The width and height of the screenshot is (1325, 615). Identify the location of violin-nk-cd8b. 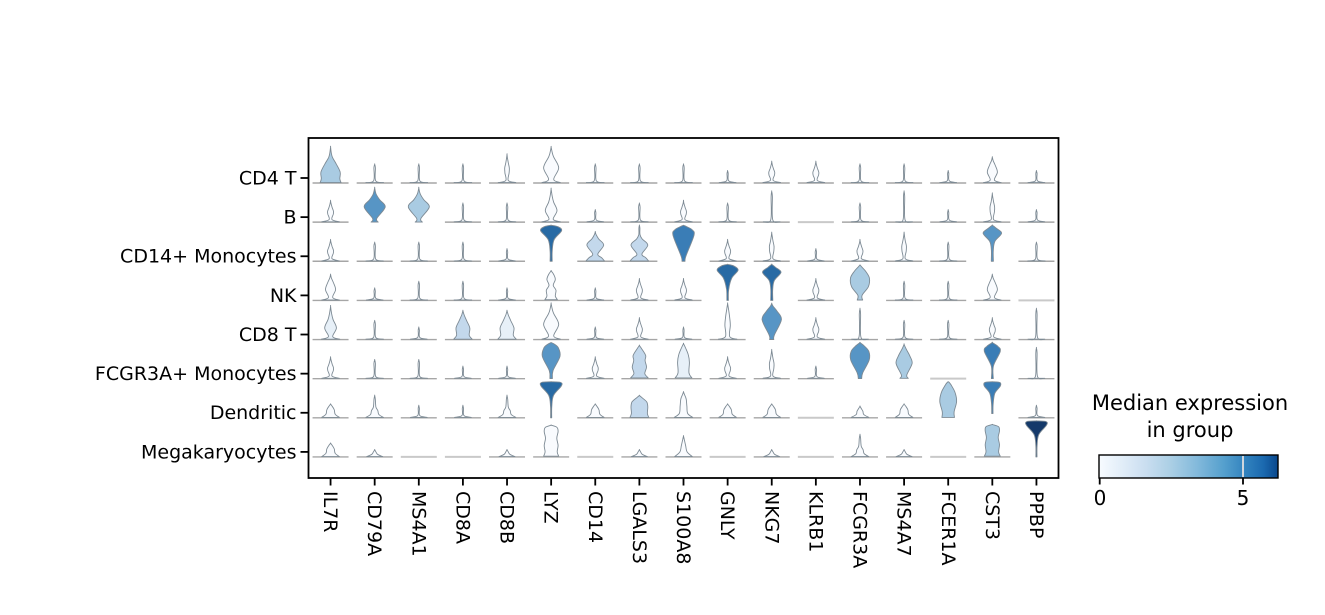
(507, 294).